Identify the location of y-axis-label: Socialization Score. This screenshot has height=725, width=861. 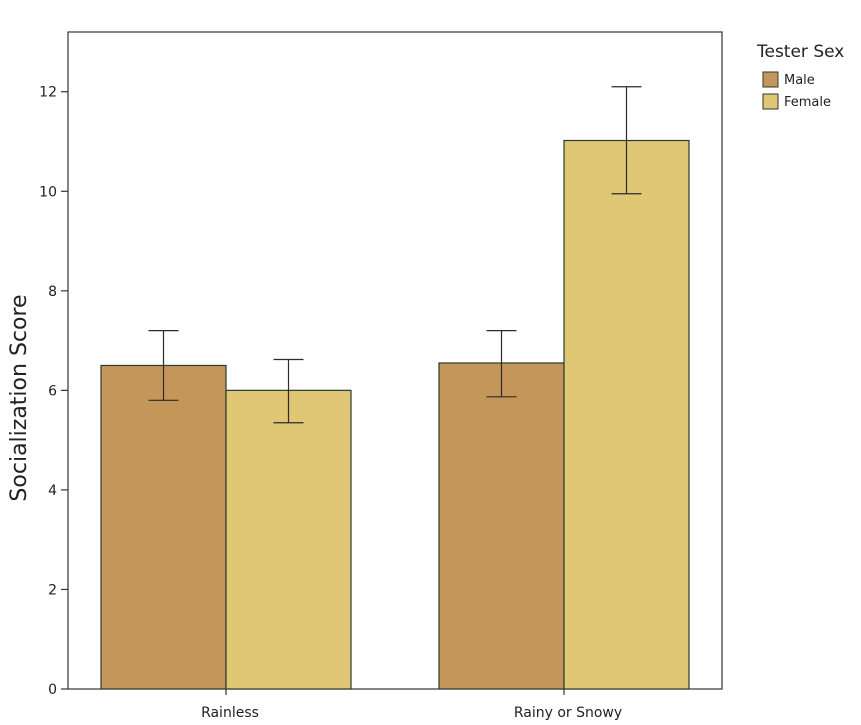
(19, 397).